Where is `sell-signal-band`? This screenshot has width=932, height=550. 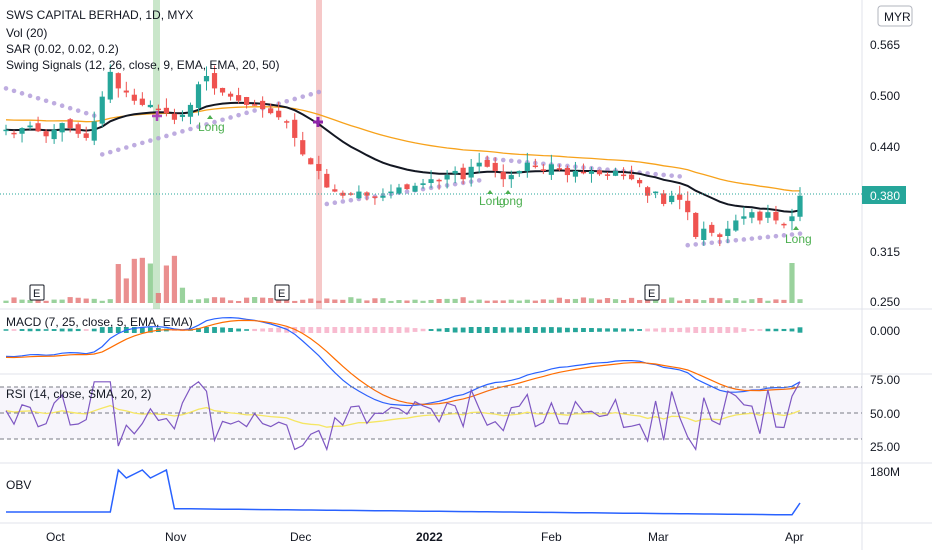 sell-signal-band is located at coordinates (319, 154).